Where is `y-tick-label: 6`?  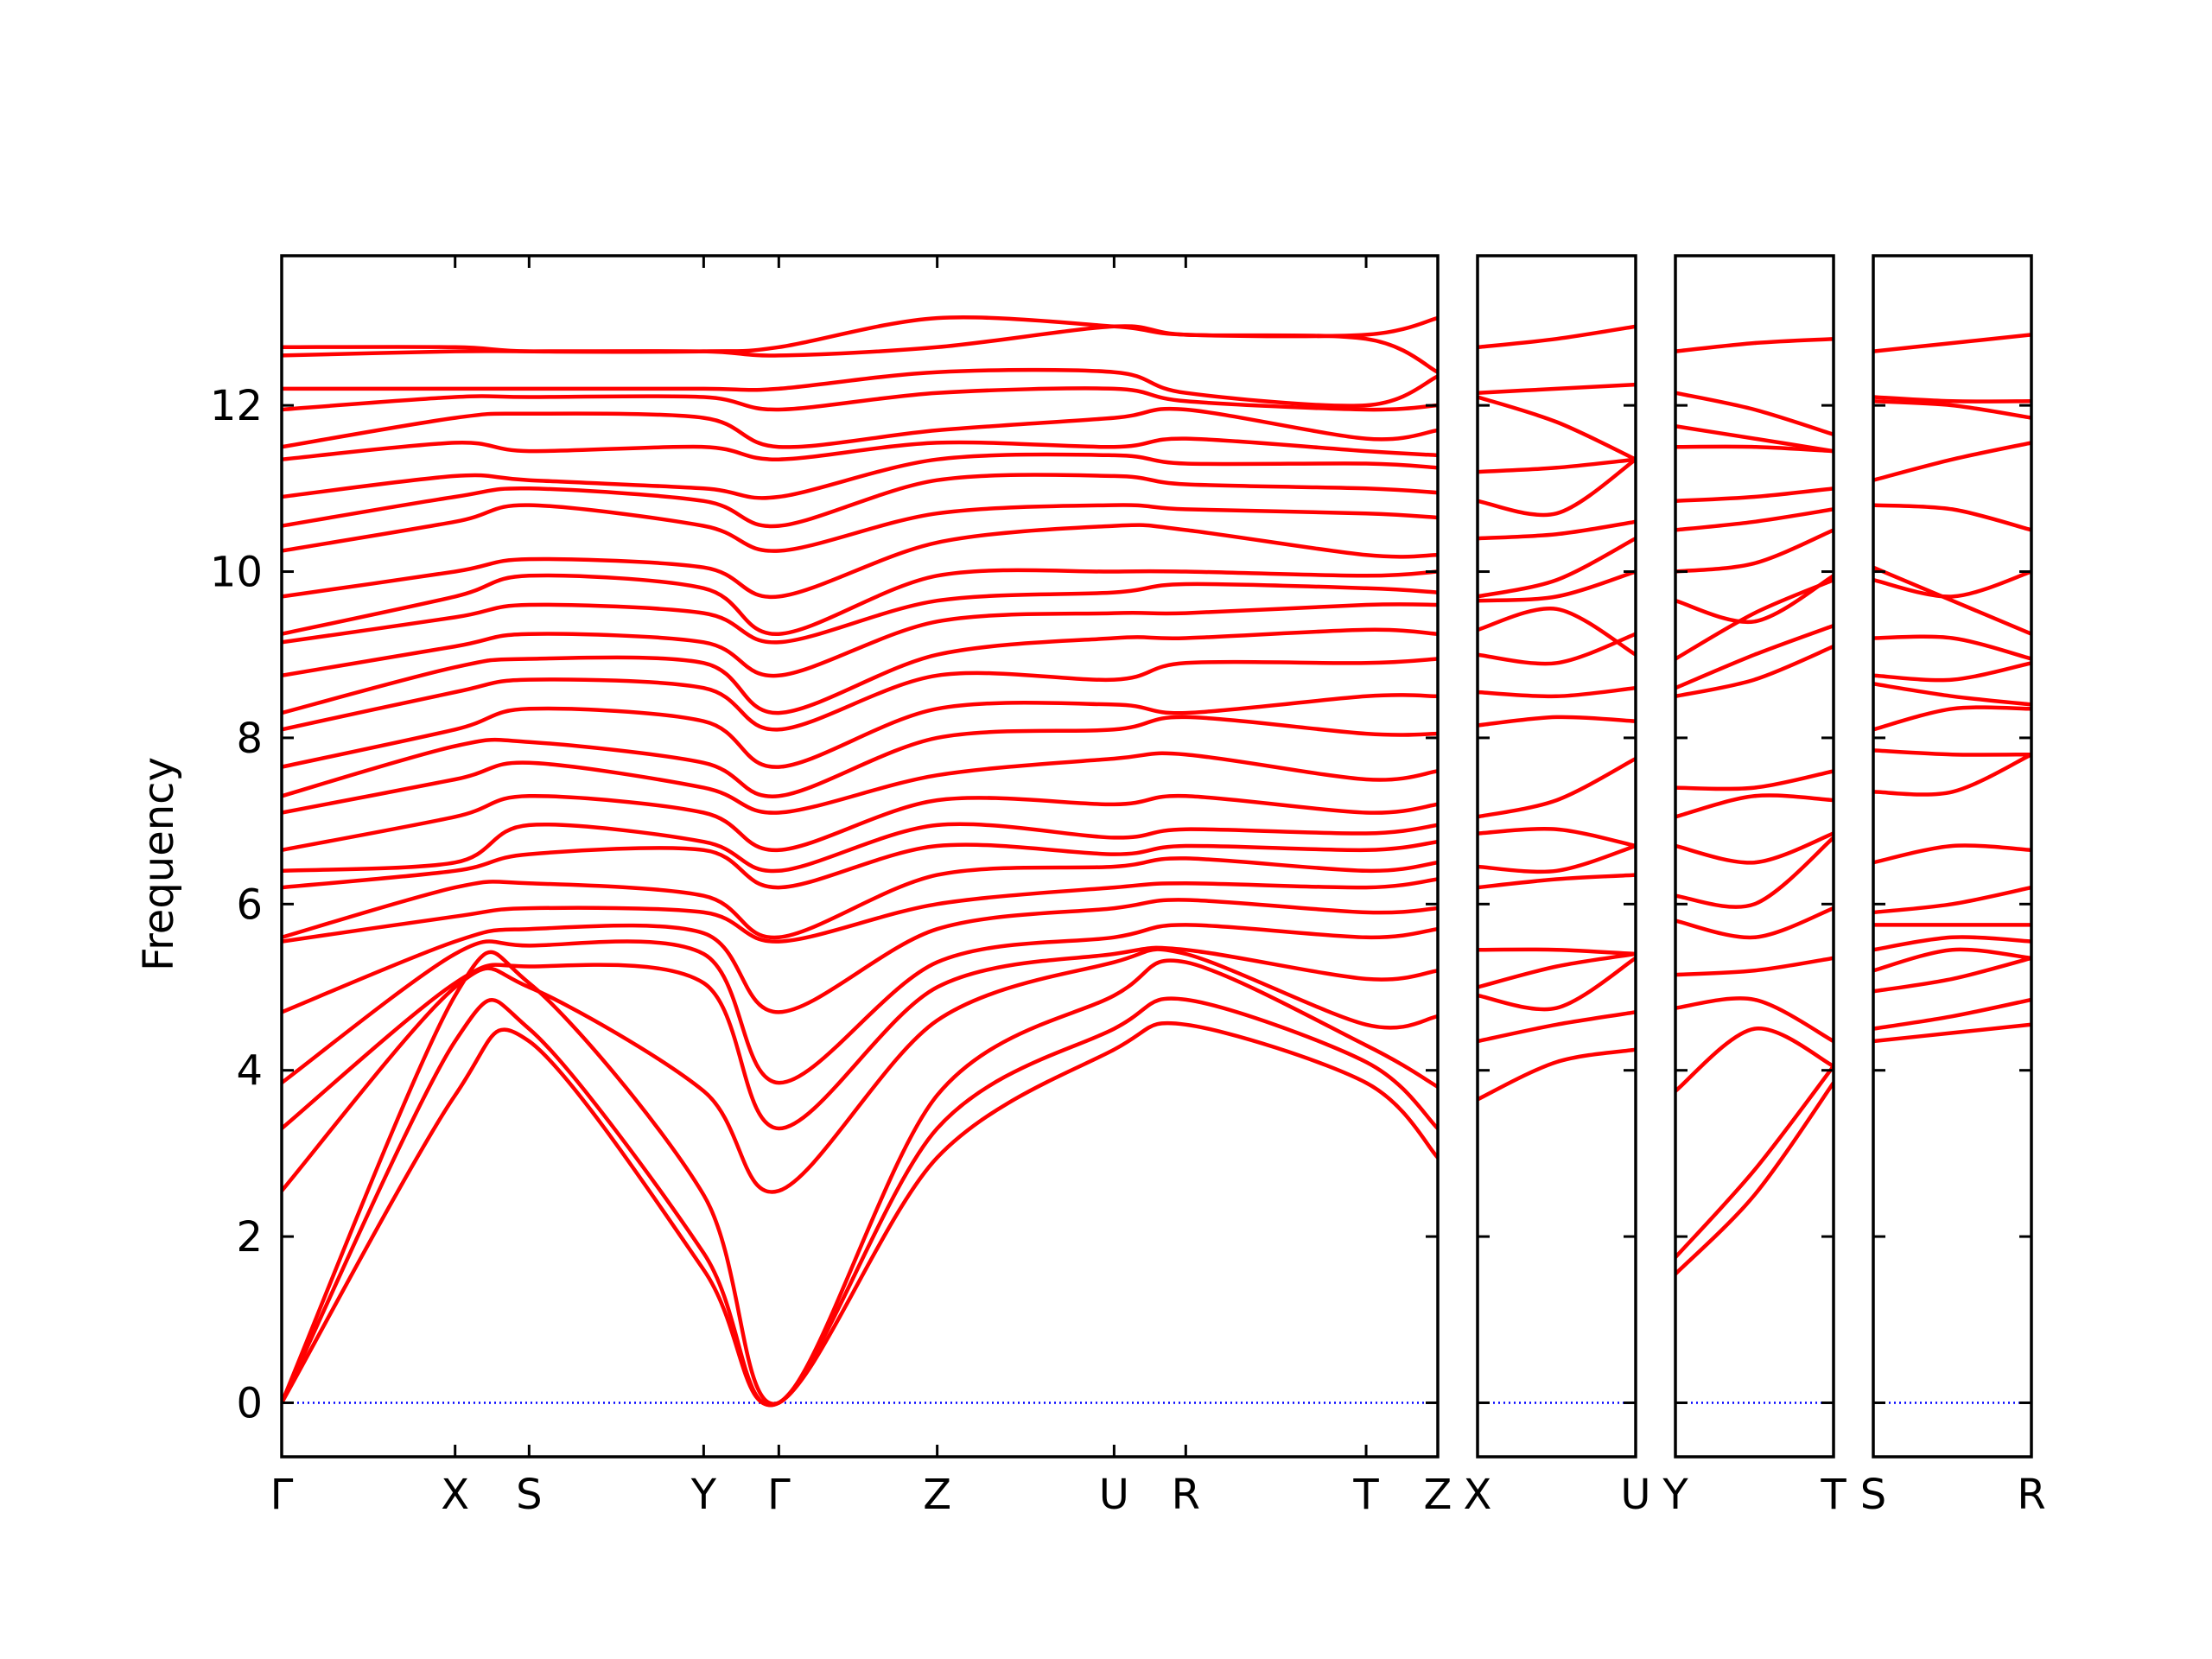
y-tick-label: 6 is located at coordinates (249, 905).